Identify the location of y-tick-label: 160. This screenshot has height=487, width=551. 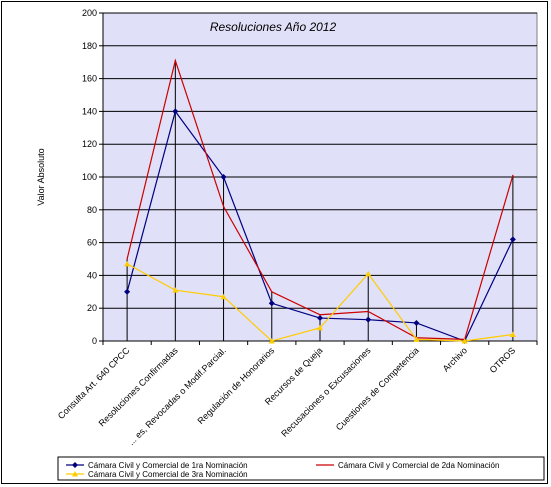
(89, 79).